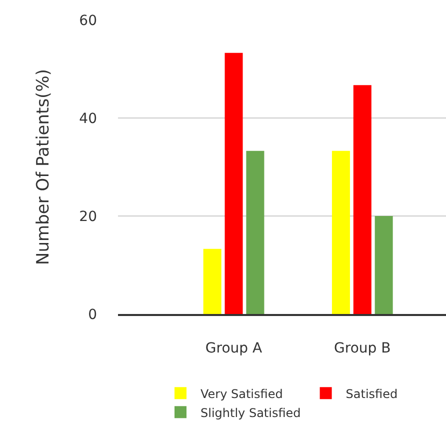  What do you see at coordinates (241, 393) in the screenshot?
I see `legend-label: Very Satisfied` at bounding box center [241, 393].